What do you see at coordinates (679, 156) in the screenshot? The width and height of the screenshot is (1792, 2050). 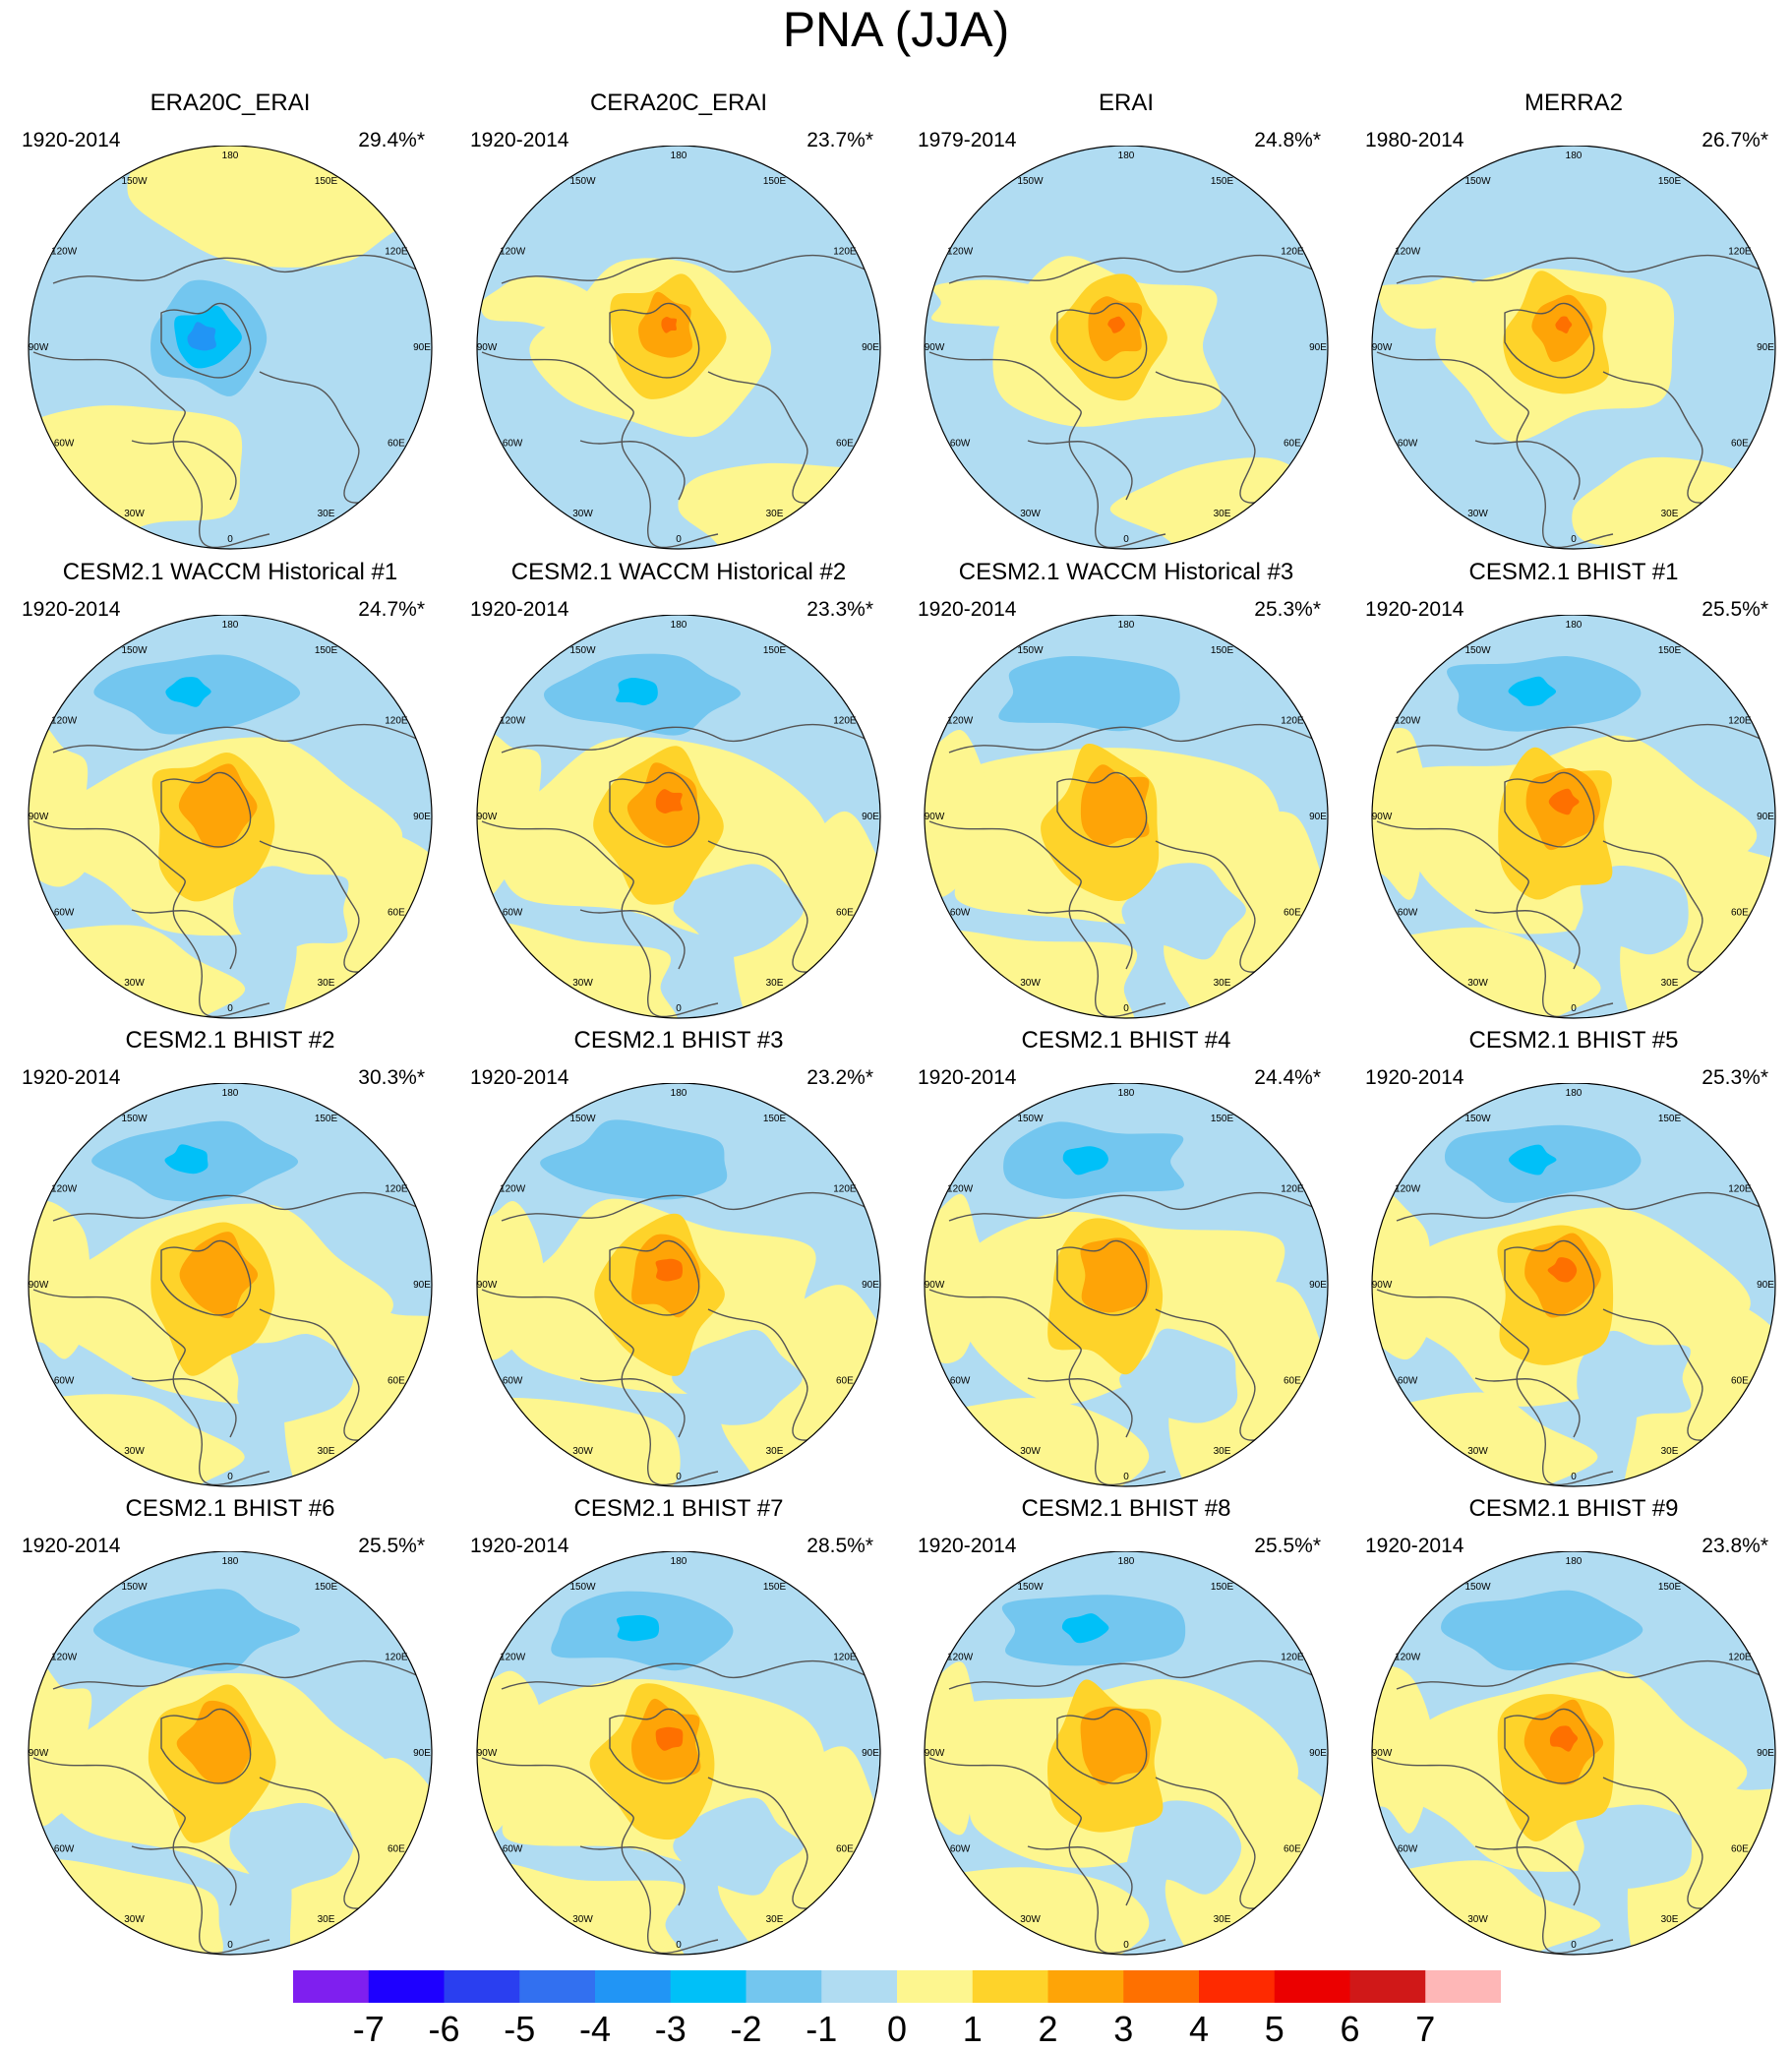 I see `longitude-label: 180` at bounding box center [679, 156].